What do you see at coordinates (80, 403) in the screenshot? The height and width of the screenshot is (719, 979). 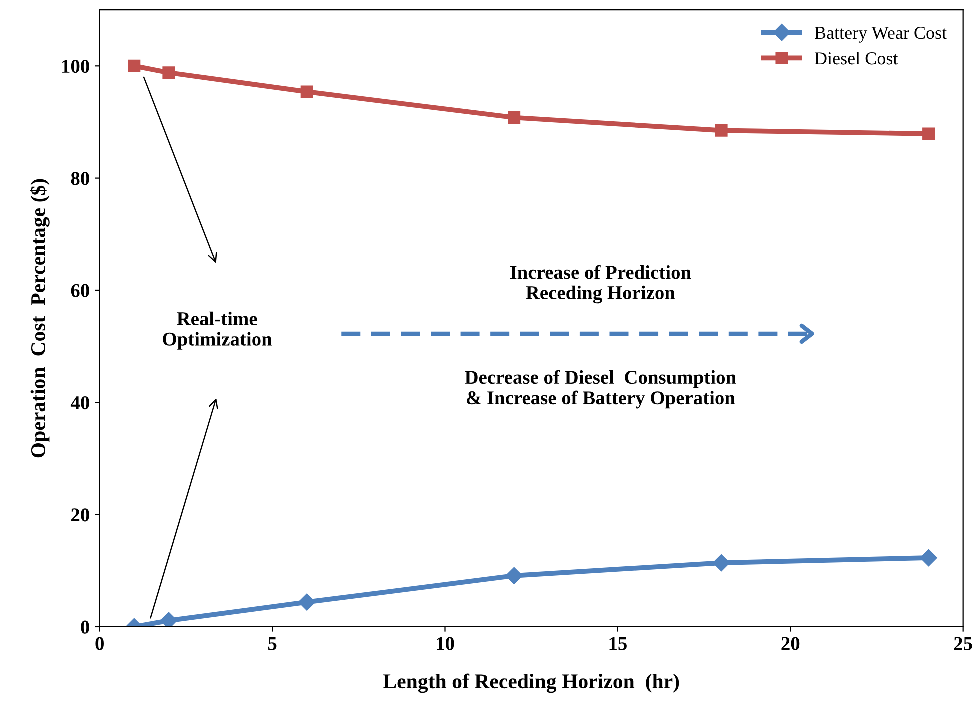 I see `y-tick-label: 40` at bounding box center [80, 403].